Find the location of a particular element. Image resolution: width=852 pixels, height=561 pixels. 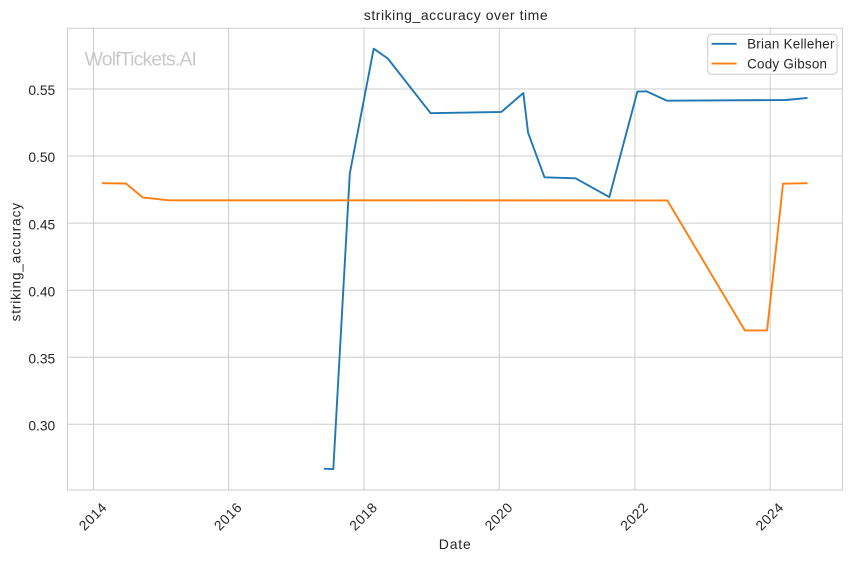

svg-text: striking_accuracy over time is located at coordinates (456, 15).